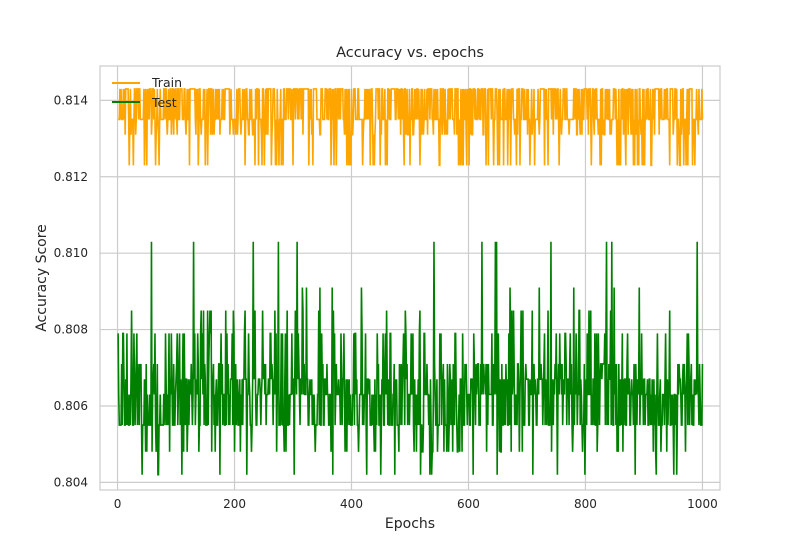  What do you see at coordinates (71, 100) in the screenshot?
I see `y-tick-label: 0.814` at bounding box center [71, 100].